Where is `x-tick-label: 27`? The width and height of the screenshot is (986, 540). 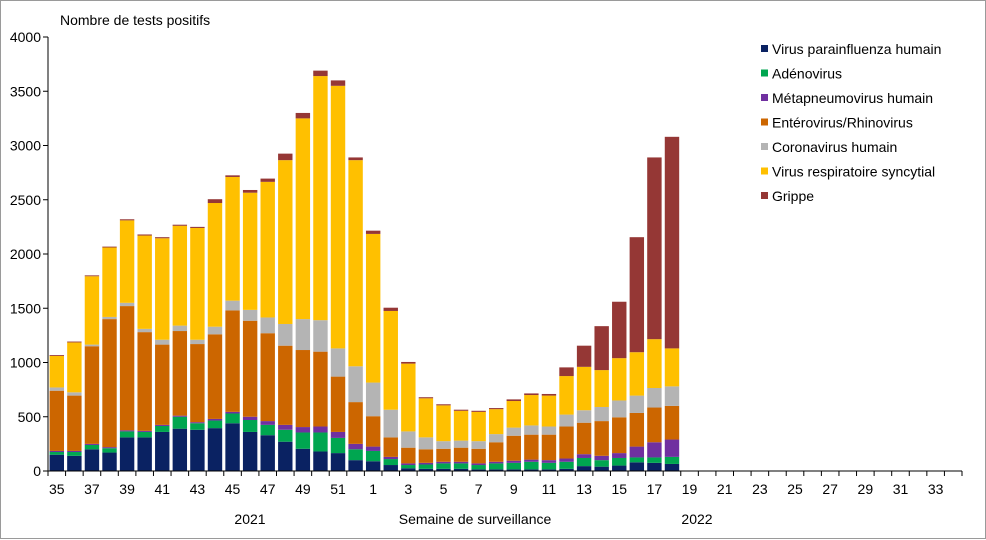
x-tick-label: 27 is located at coordinates (830, 489).